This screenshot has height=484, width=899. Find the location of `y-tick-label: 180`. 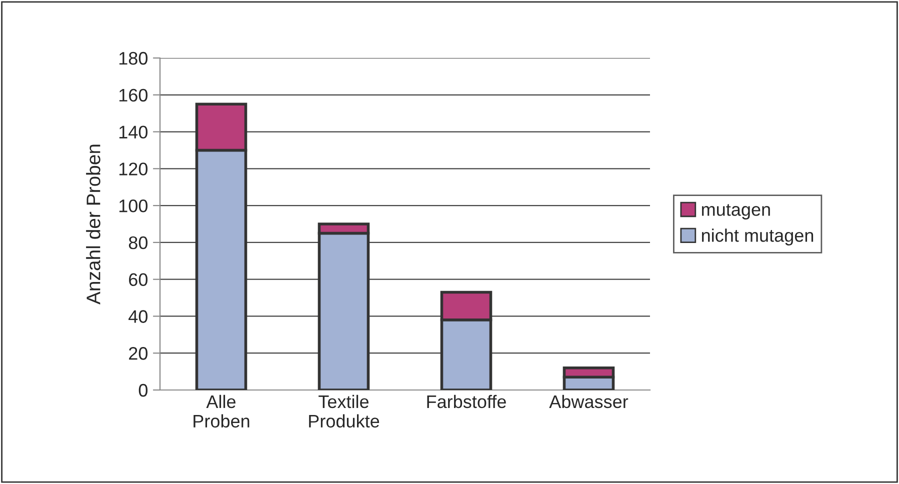

y-tick-label: 180 is located at coordinates (133, 58).